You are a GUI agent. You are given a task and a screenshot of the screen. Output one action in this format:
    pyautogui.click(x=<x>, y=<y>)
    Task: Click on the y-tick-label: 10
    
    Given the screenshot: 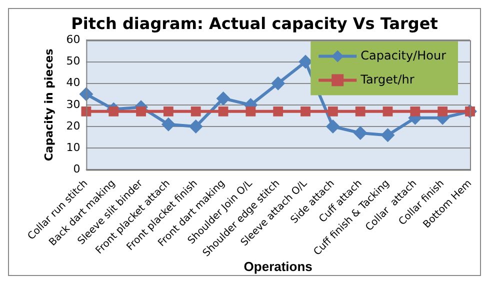 What is the action you would take?
    pyautogui.click(x=73, y=147)
    